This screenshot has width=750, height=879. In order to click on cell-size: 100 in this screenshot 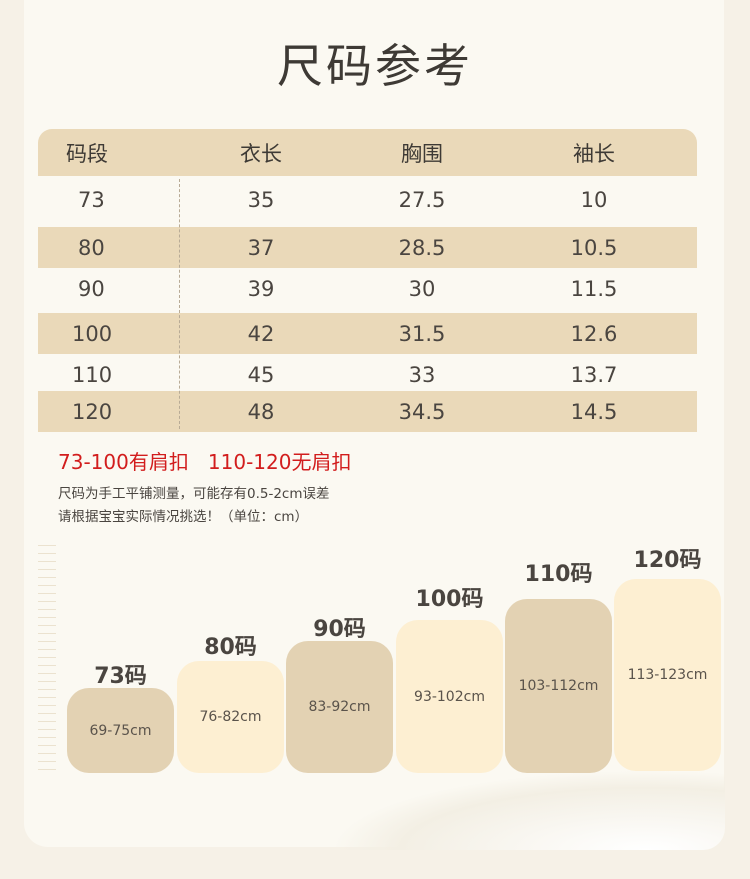, I will do `click(92, 333)`.